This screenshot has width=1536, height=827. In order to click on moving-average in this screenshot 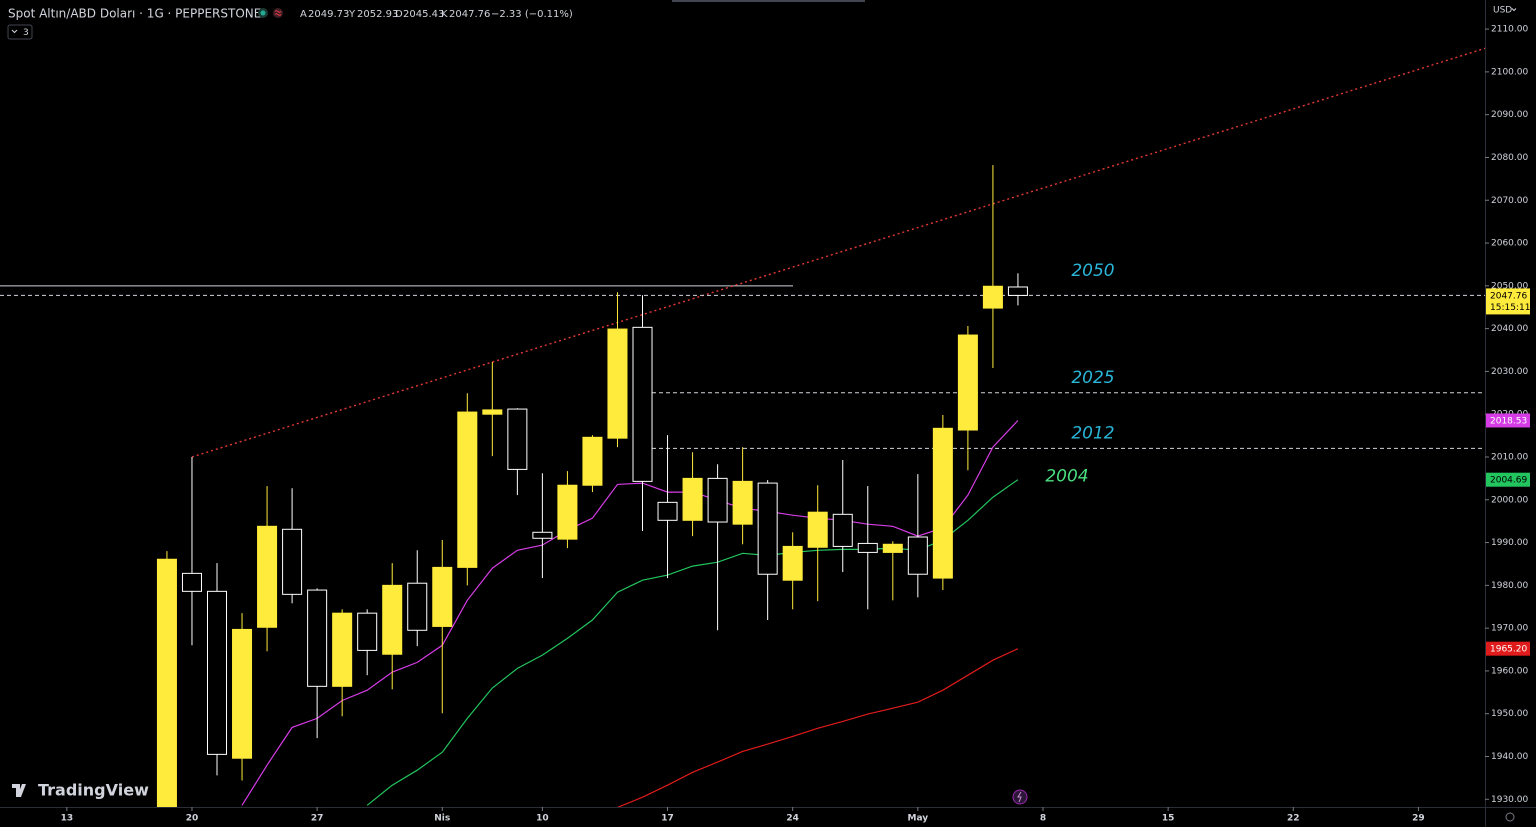, I will do `click(818, 727)`.